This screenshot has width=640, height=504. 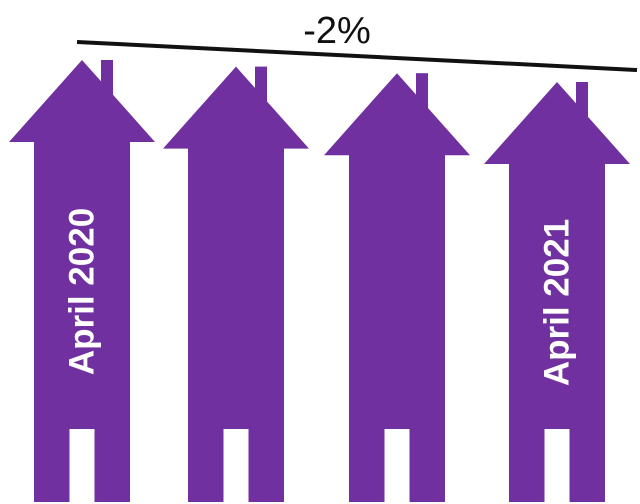 I want to click on house-label: April 2021, so click(x=557, y=302).